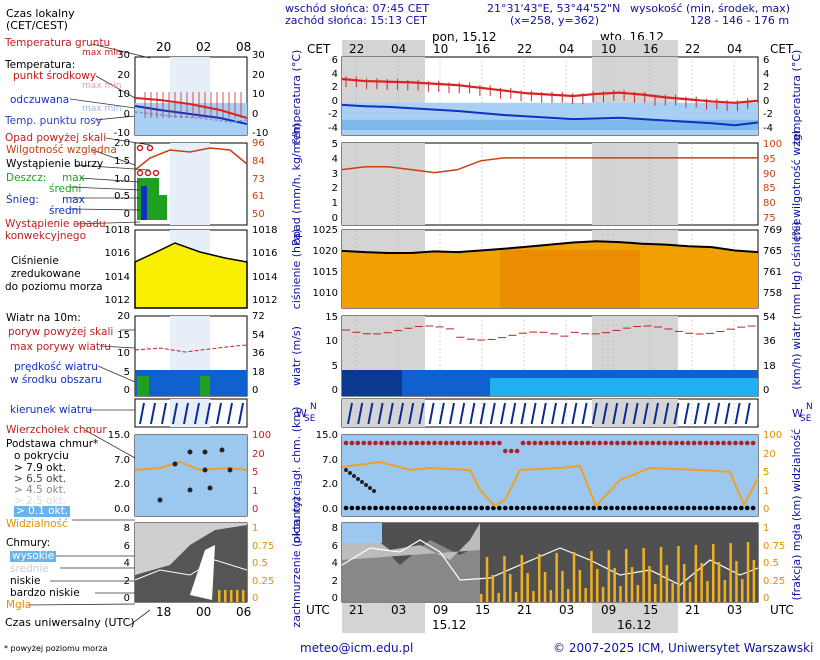 The image size is (820, 660). What do you see at coordinates (483, 610) in the screenshot?
I see `utc-tick: 15` at bounding box center [483, 610].